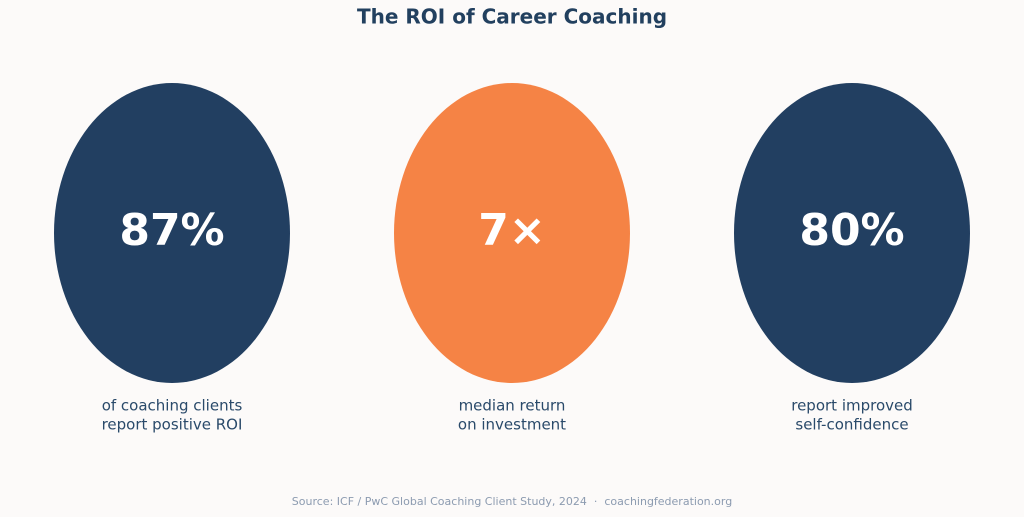  What do you see at coordinates (511, 230) in the screenshot?
I see `stat-value: 7×` at bounding box center [511, 230].